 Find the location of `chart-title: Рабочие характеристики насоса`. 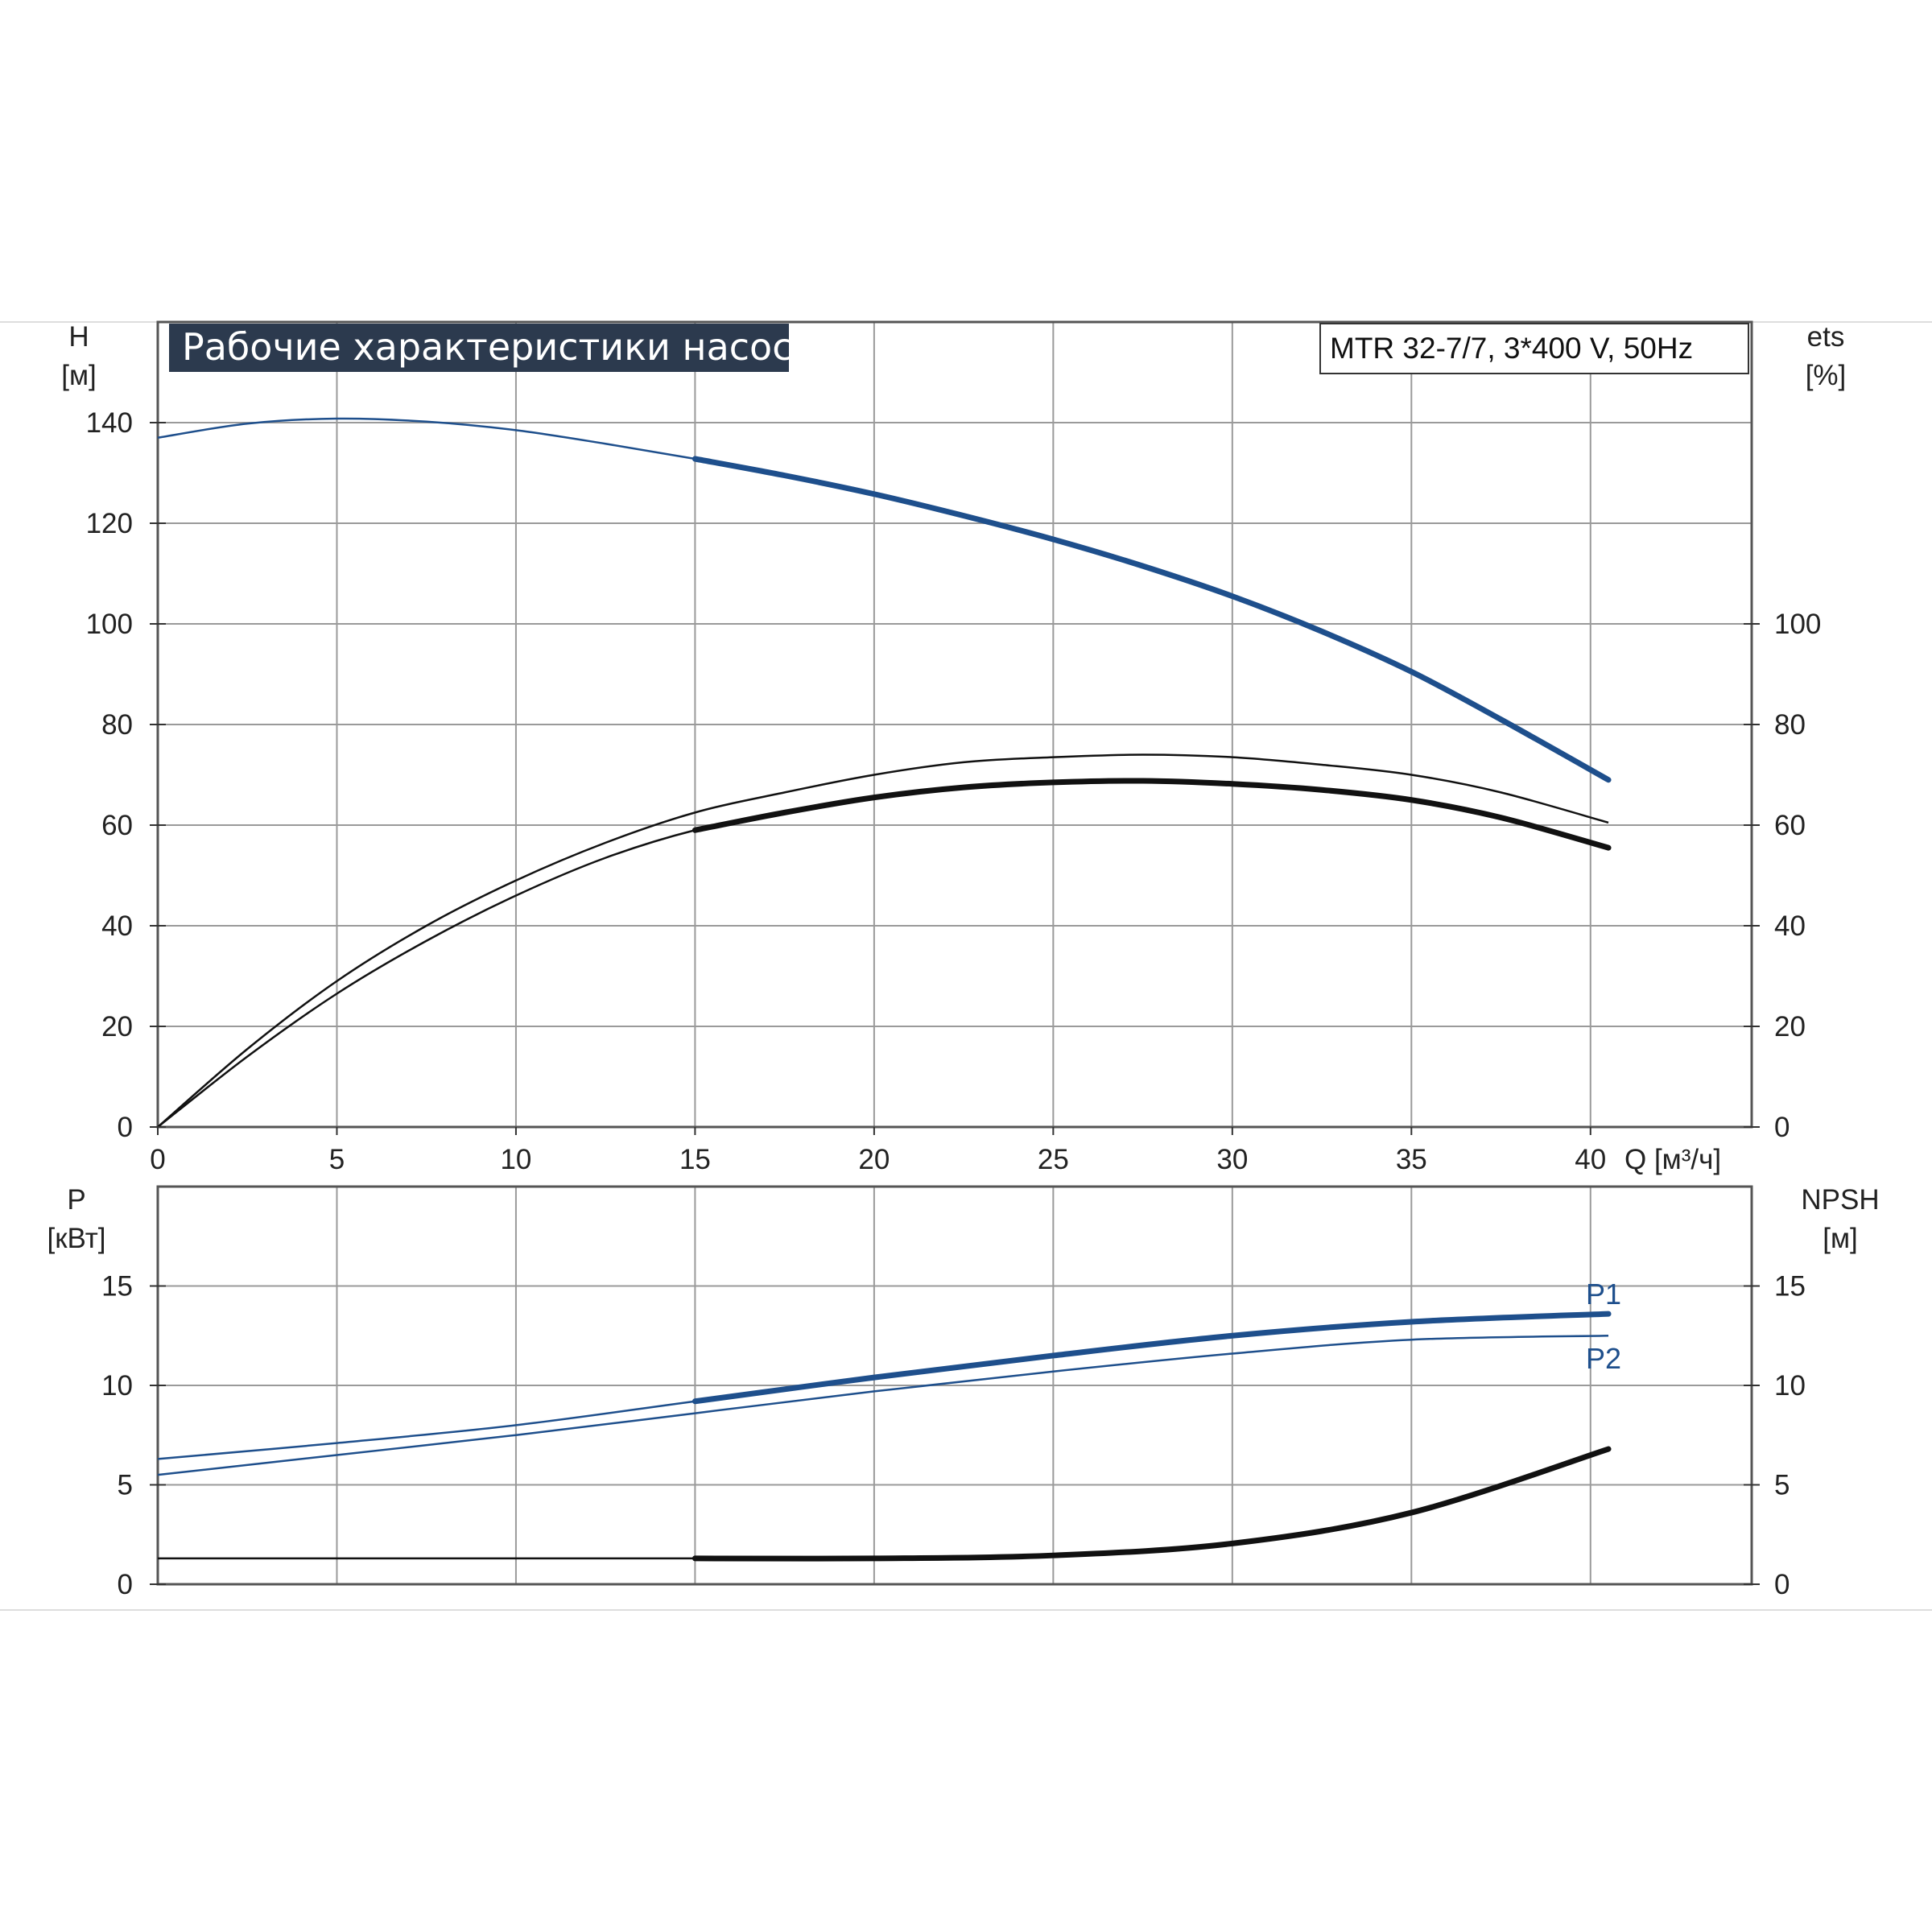

chart-title: Рабочие характеристики насоса is located at coordinates (498, 347).